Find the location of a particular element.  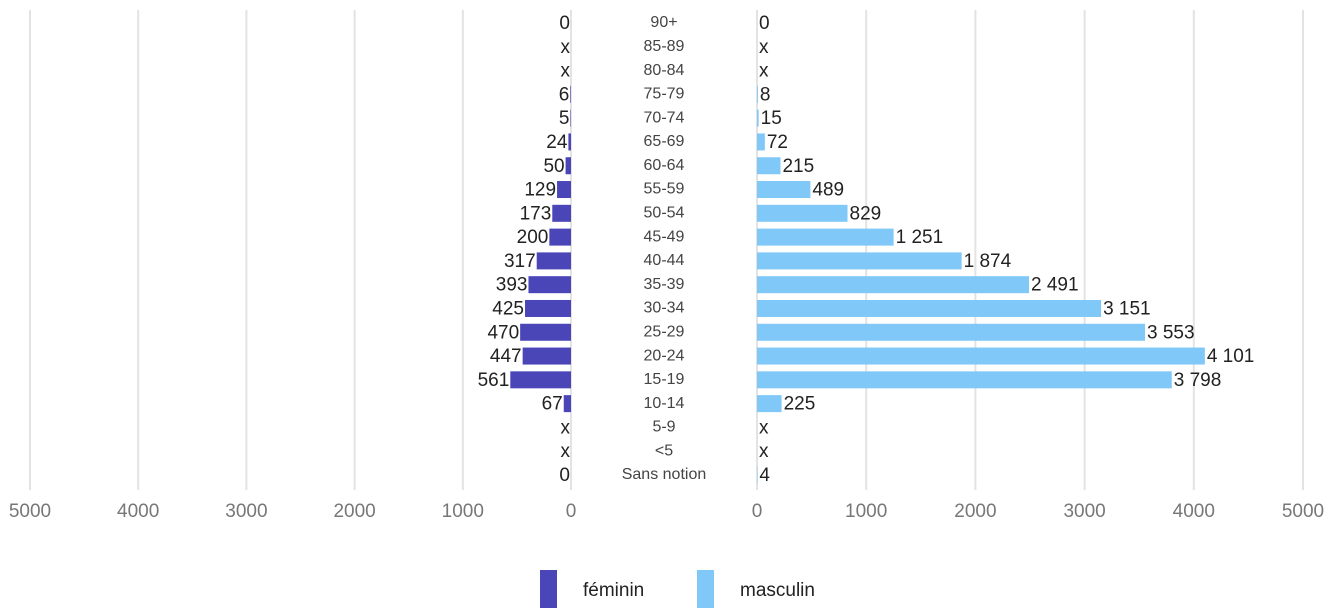

value-label: 829 is located at coordinates (866, 213).